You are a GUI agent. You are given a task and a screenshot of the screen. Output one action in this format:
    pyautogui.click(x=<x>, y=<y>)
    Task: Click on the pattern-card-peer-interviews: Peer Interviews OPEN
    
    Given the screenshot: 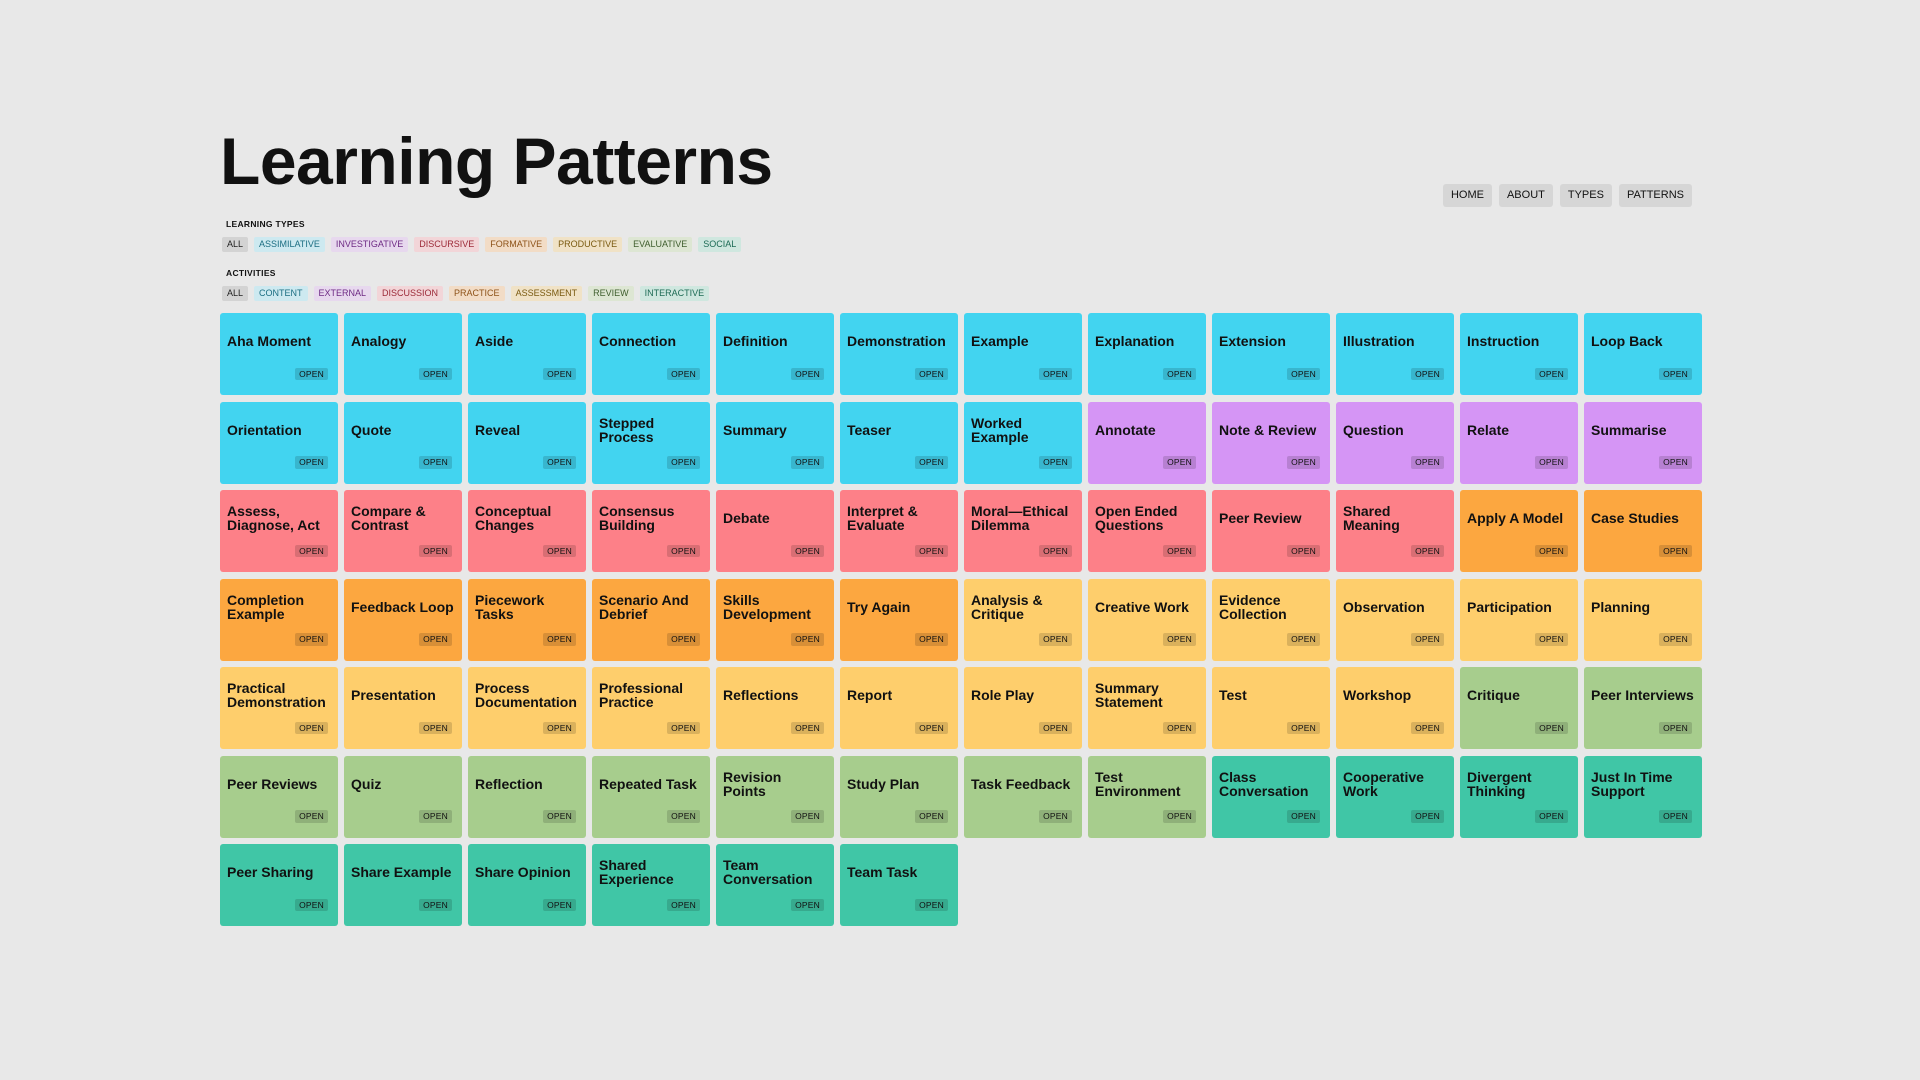 What is the action you would take?
    pyautogui.click(x=1643, y=708)
    